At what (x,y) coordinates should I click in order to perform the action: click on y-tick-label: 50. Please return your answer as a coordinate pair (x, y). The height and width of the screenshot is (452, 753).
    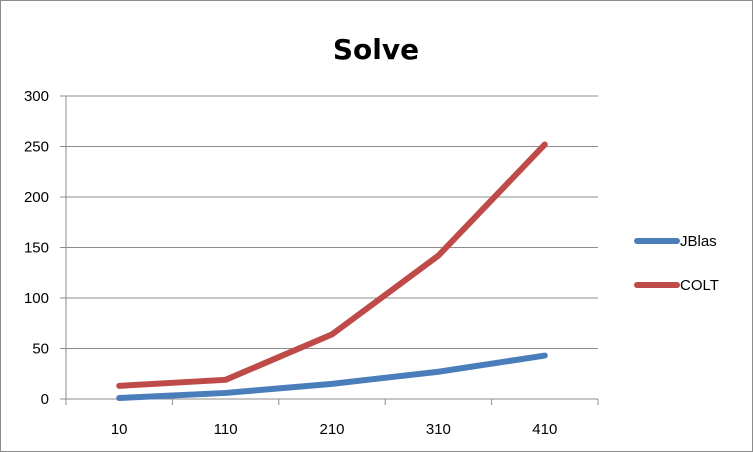
    Looking at the image, I should click on (40, 349).